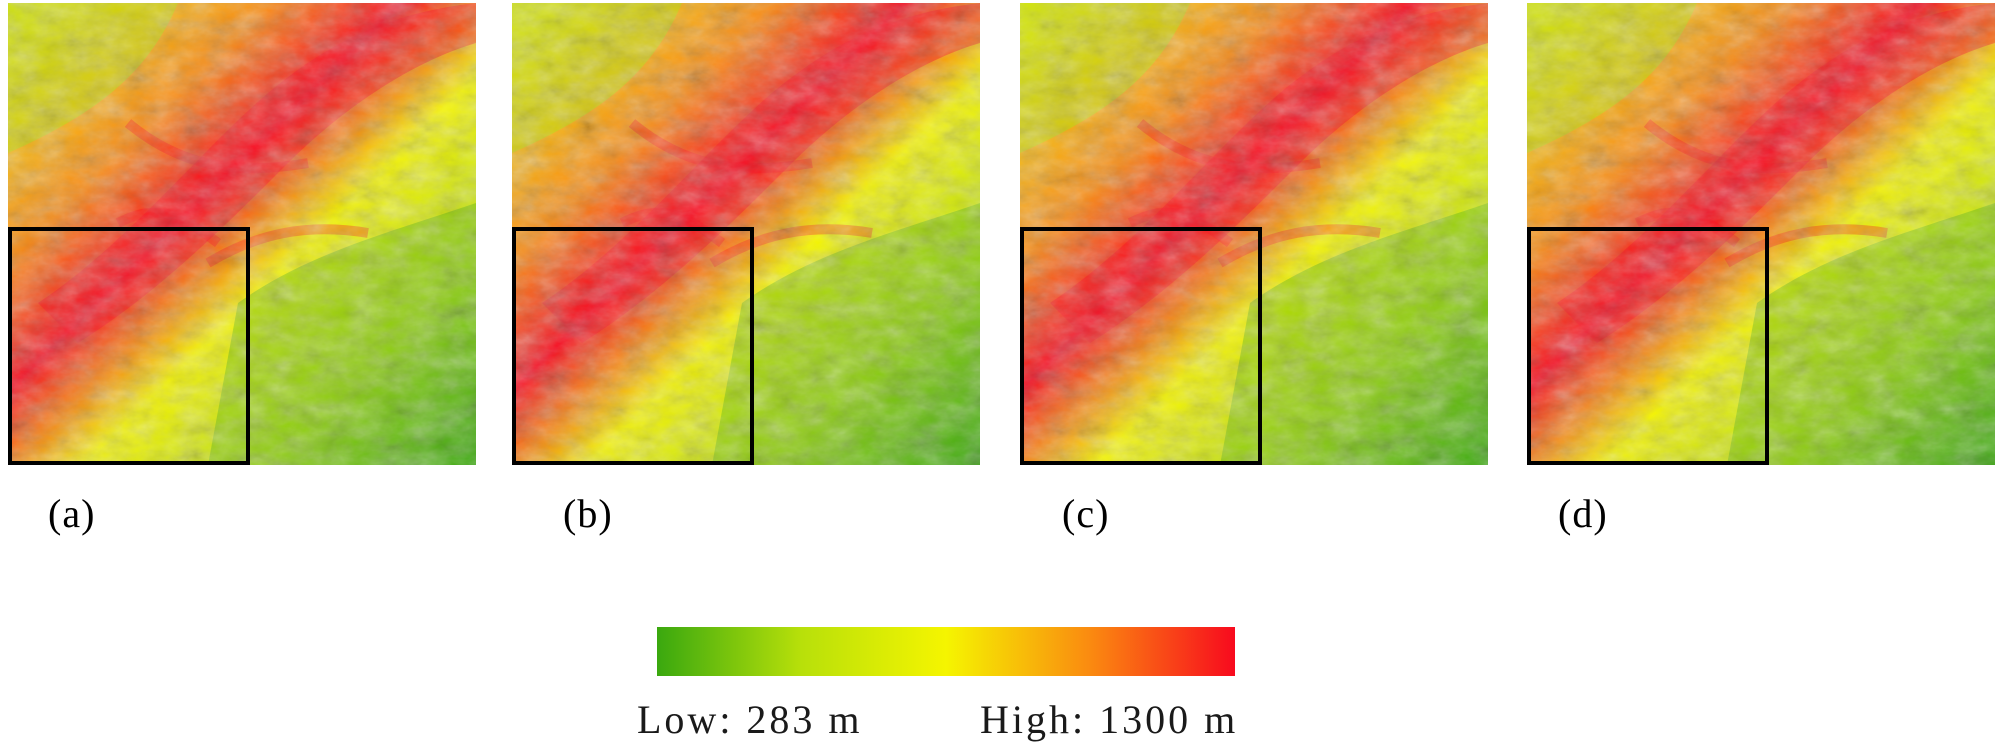 This screenshot has width=2000, height=748. I want to click on dem-map-a, so click(242, 234).